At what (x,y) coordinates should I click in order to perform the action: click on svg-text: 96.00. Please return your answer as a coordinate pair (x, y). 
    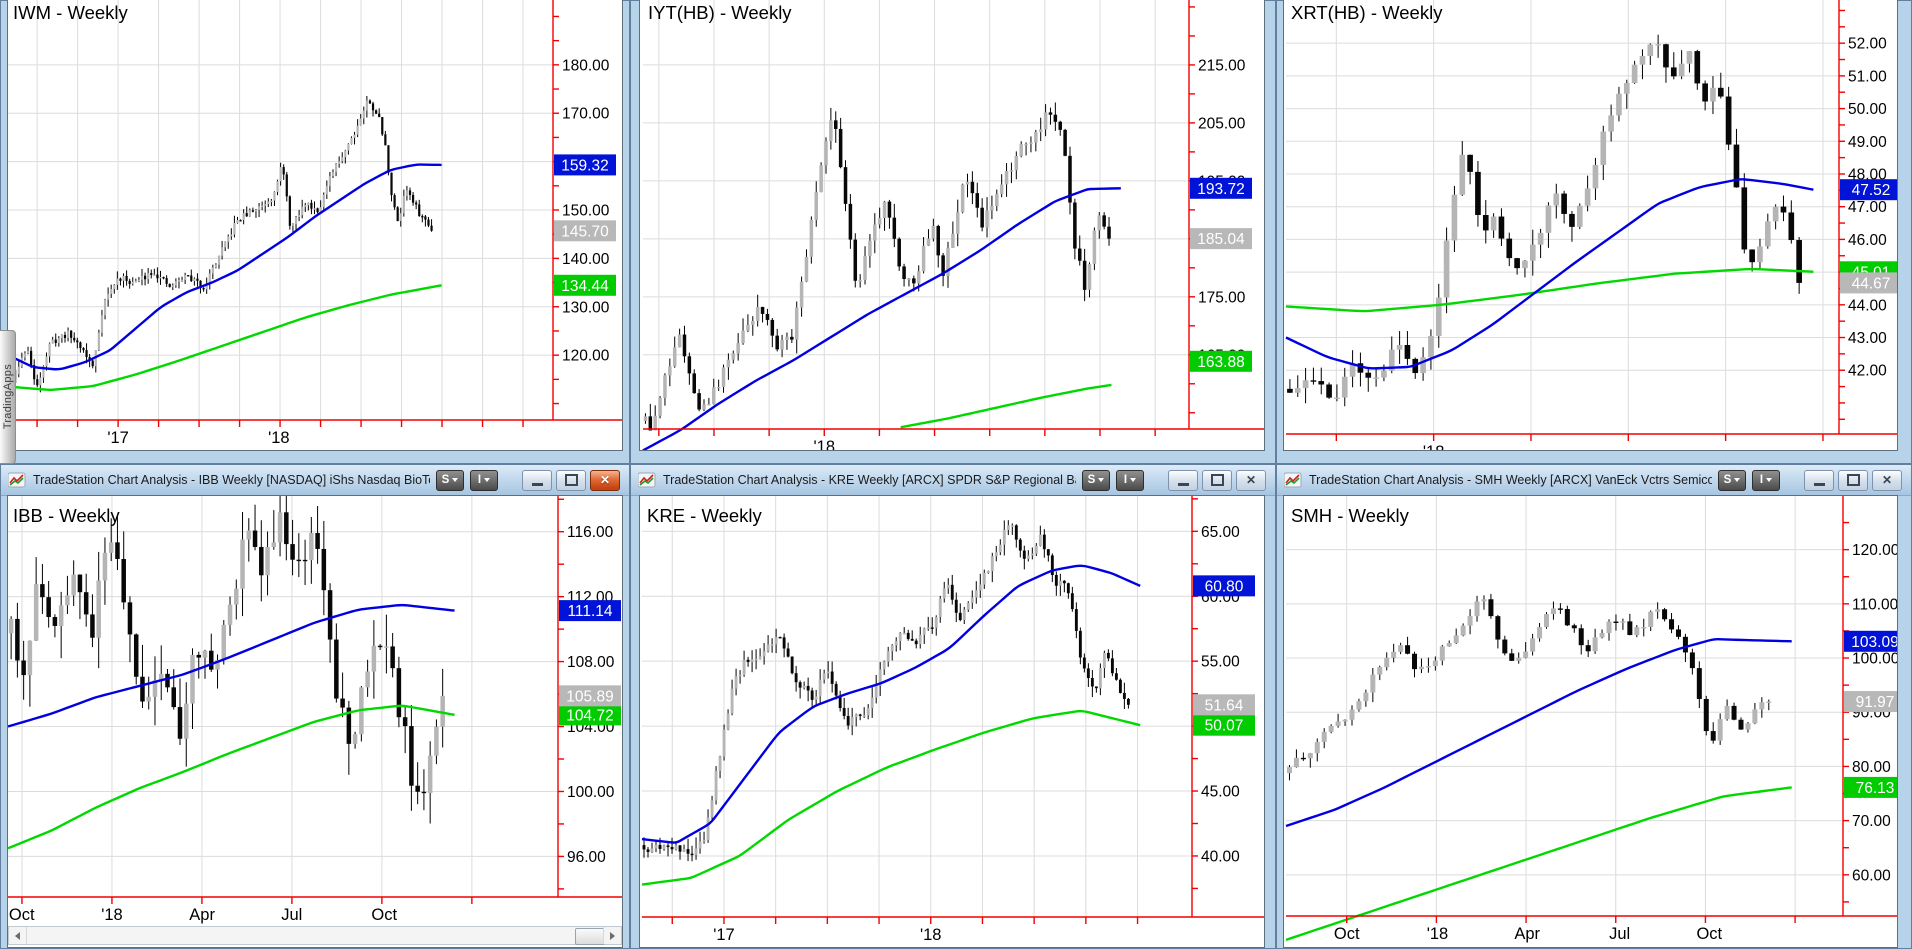
    Looking at the image, I should click on (586, 857).